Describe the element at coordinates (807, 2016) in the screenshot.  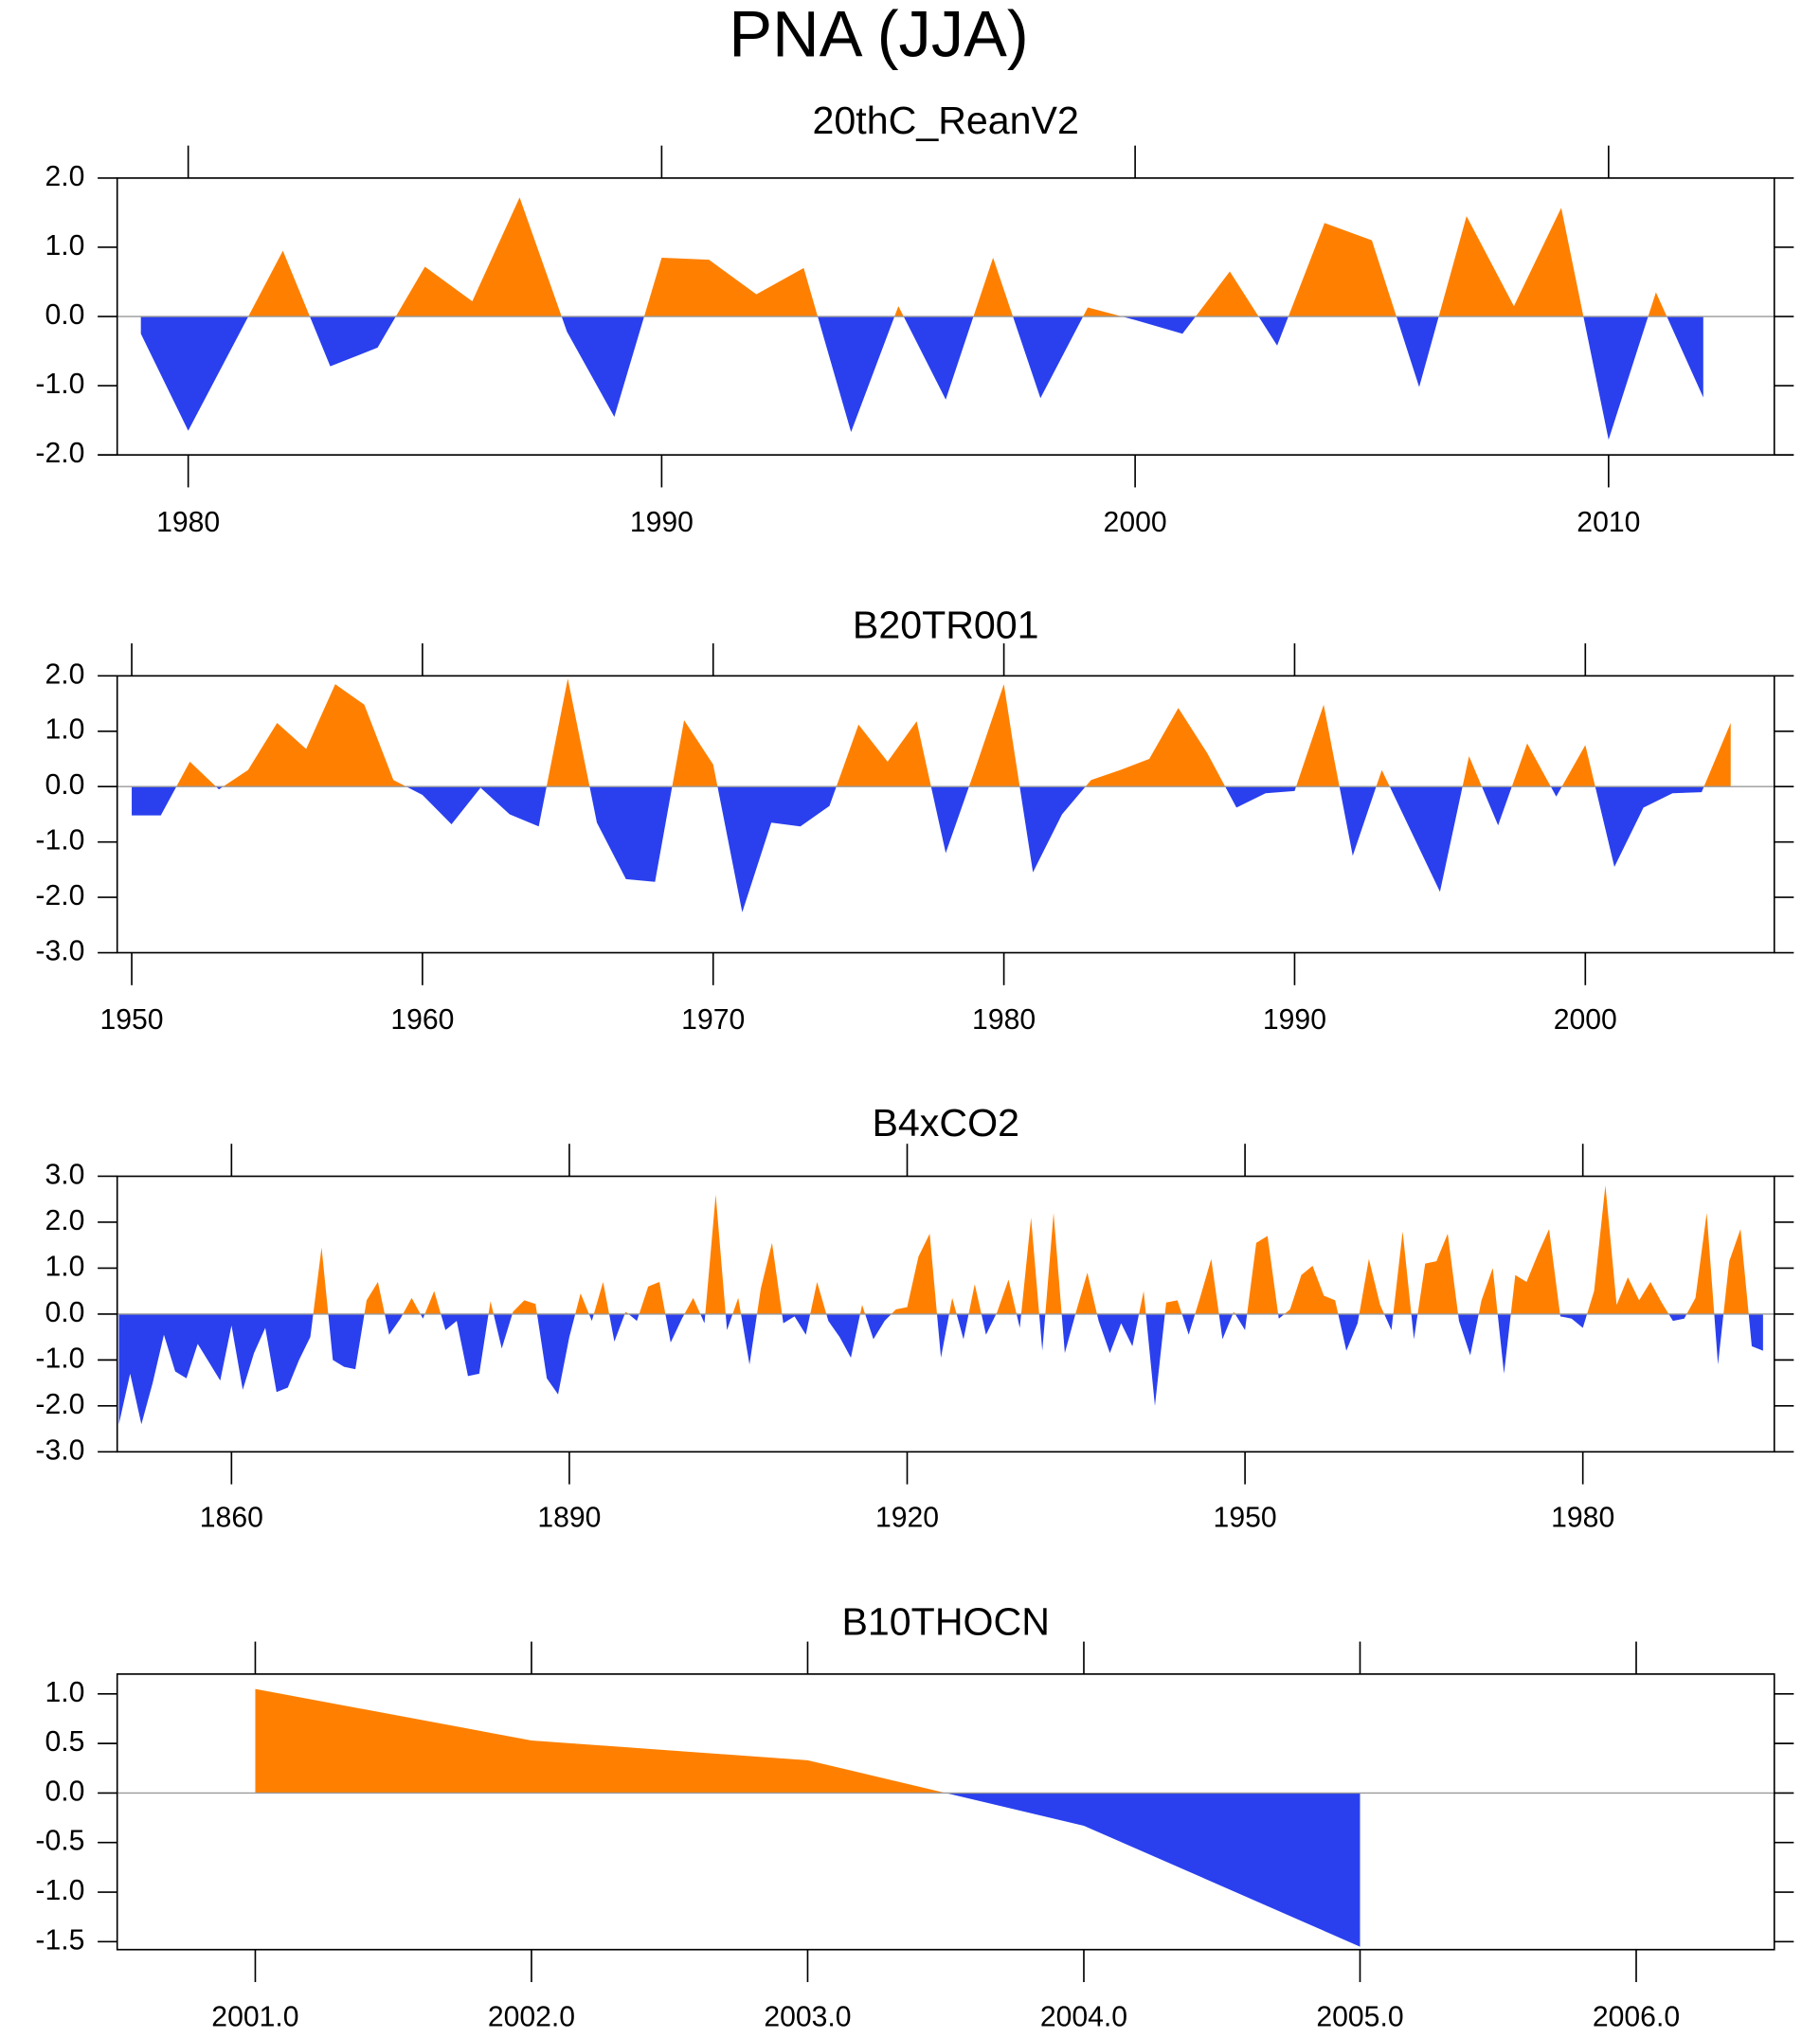
I see `x-tick-label: 2003.0` at that location.